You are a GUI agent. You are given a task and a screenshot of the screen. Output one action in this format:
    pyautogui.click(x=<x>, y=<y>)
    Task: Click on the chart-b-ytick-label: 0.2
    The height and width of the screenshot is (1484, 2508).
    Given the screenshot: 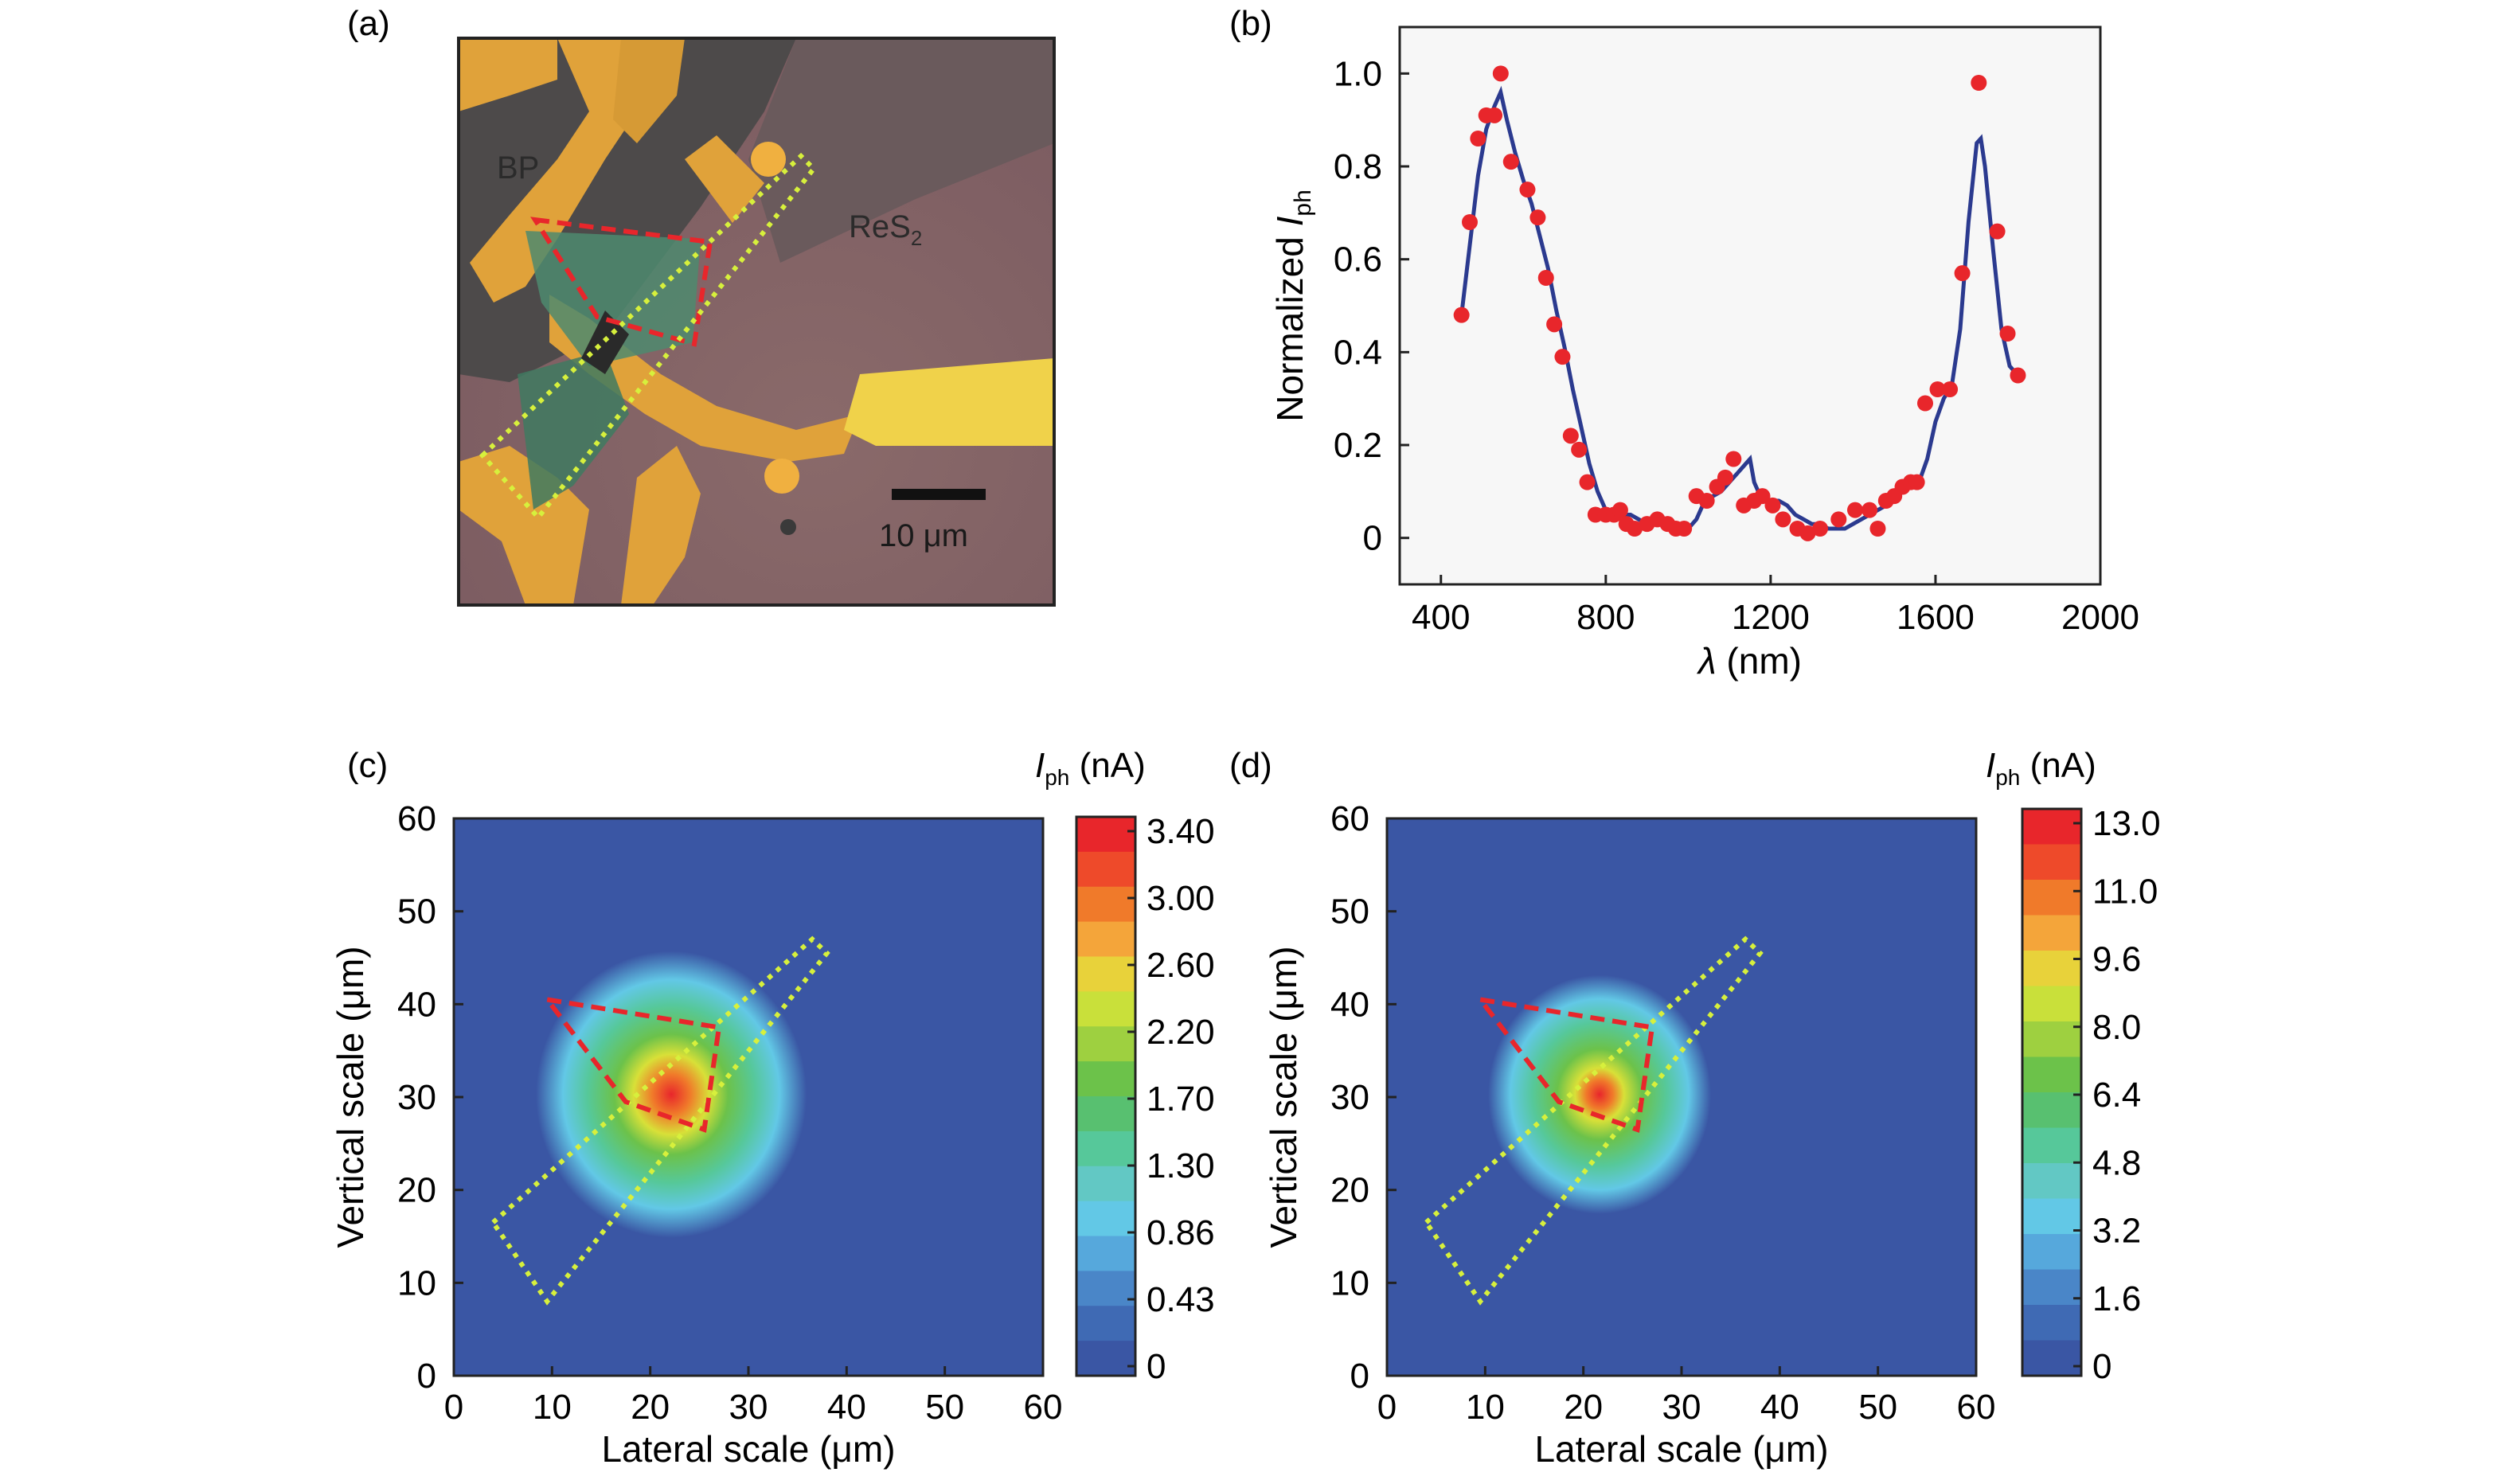 What is the action you would take?
    pyautogui.click(x=1358, y=445)
    